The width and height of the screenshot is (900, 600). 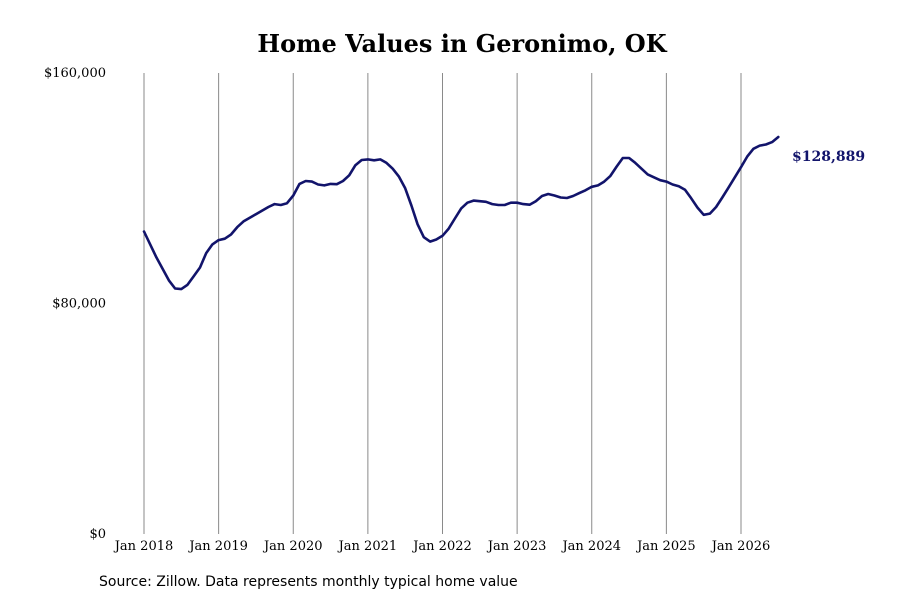 I want to click on x-tick-label: Jan 2023, so click(x=516, y=546).